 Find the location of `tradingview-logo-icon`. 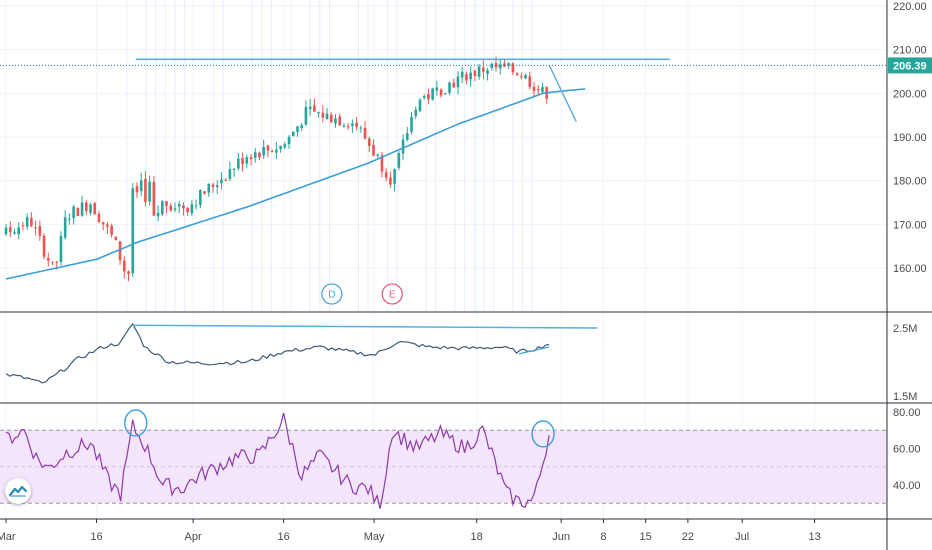

tradingview-logo-icon is located at coordinates (18, 491).